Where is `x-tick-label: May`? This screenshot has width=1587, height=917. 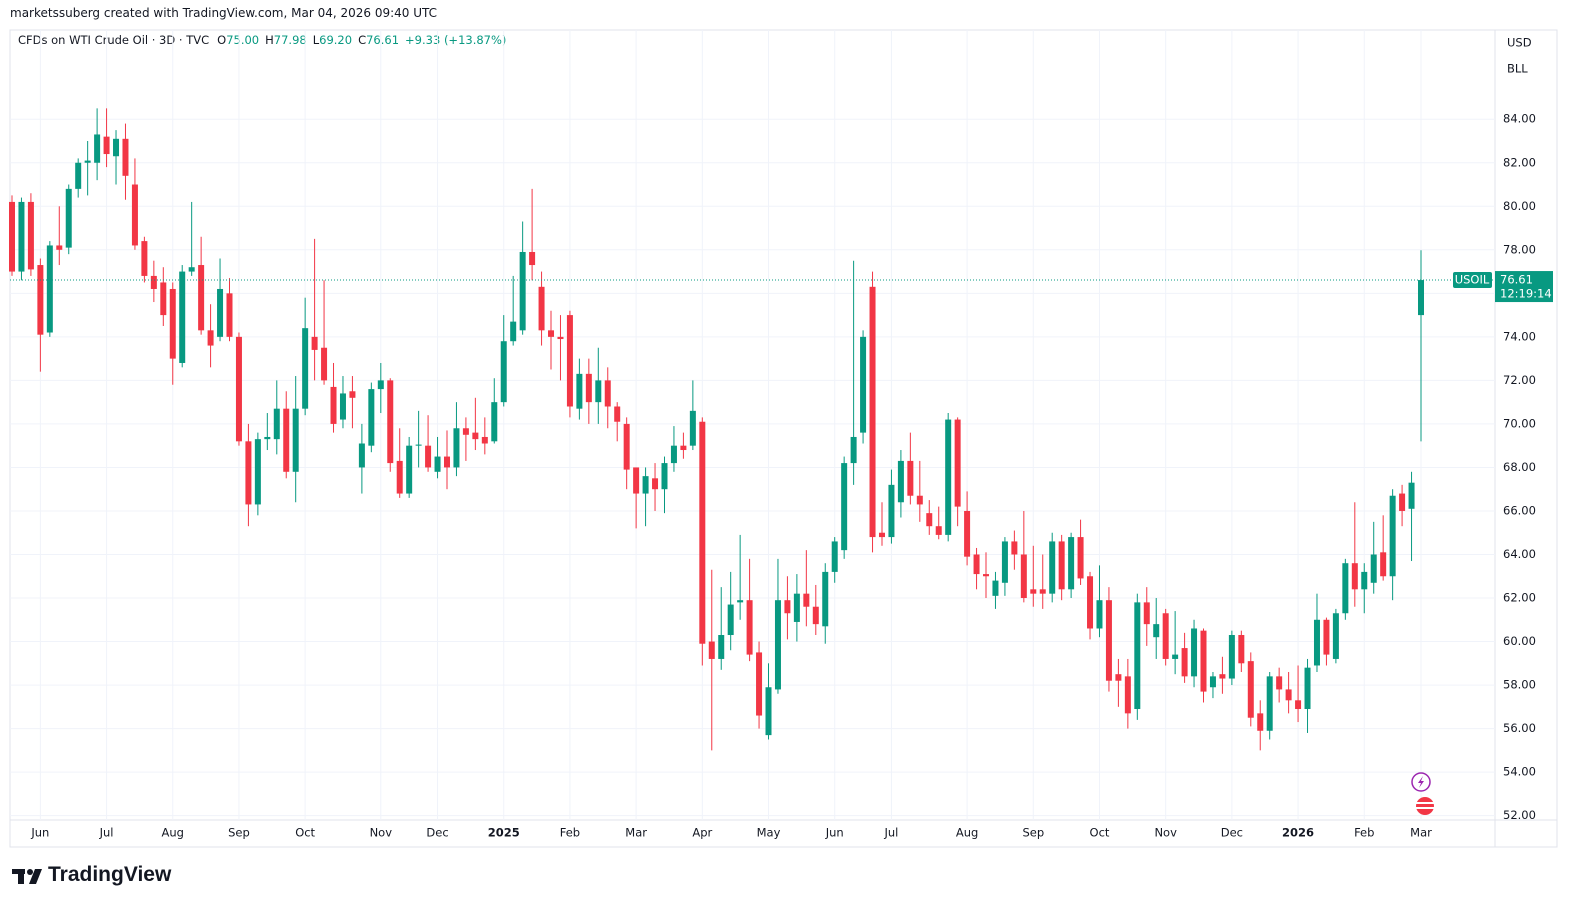 x-tick-label: May is located at coordinates (769, 833).